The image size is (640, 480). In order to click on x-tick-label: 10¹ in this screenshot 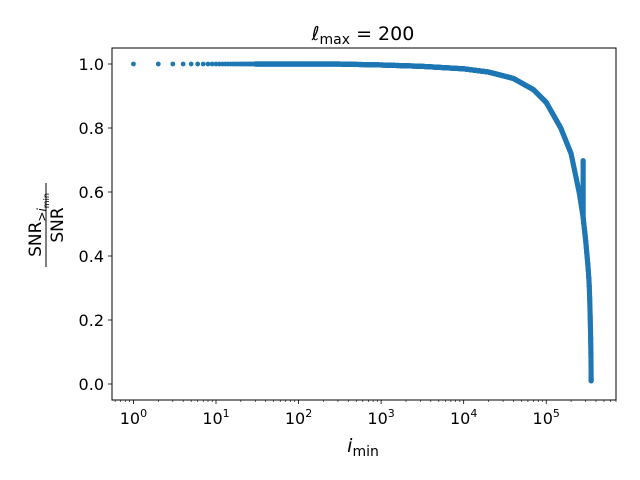, I will do `click(215, 417)`.